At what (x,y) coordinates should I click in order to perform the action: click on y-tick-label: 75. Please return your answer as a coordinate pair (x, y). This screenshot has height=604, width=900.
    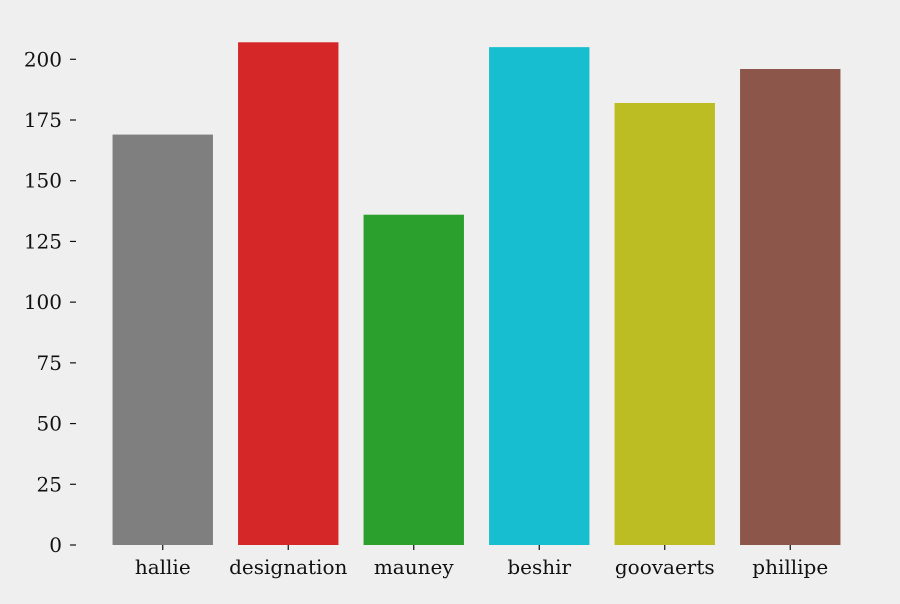
    Looking at the image, I should click on (49, 363).